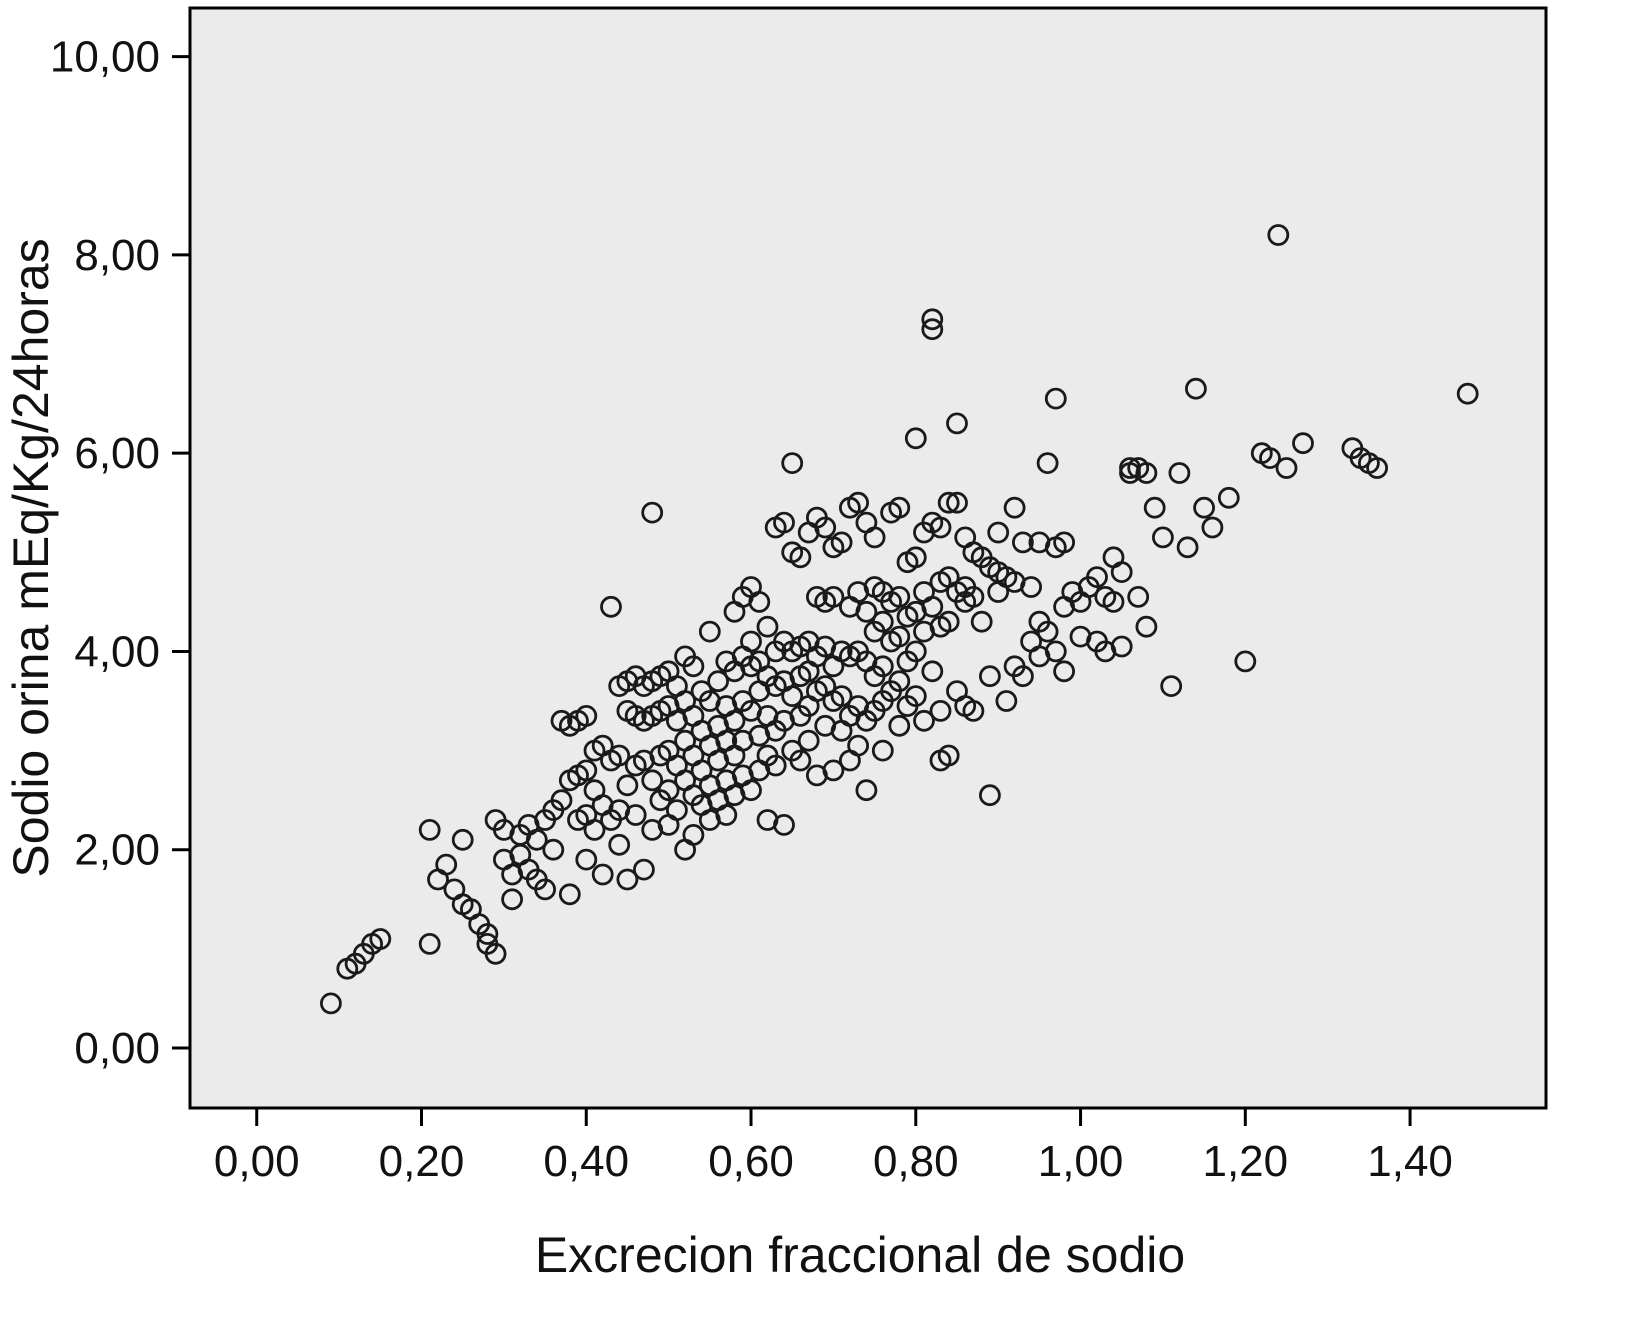  What do you see at coordinates (117, 255) in the screenshot?
I see `y-tick-label: 8,00` at bounding box center [117, 255].